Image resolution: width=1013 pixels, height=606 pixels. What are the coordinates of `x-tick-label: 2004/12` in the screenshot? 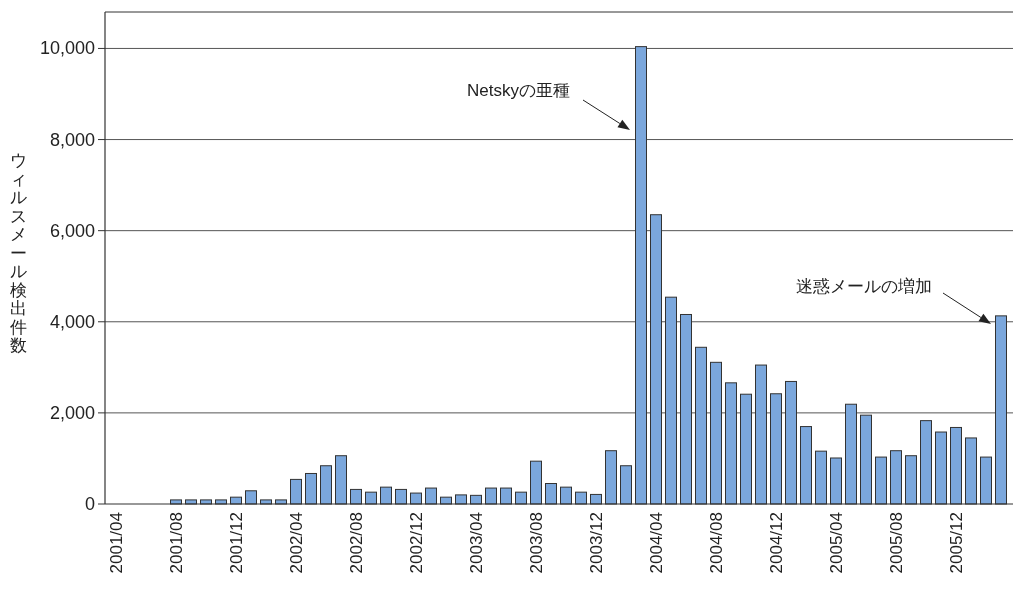 It's located at (776, 543).